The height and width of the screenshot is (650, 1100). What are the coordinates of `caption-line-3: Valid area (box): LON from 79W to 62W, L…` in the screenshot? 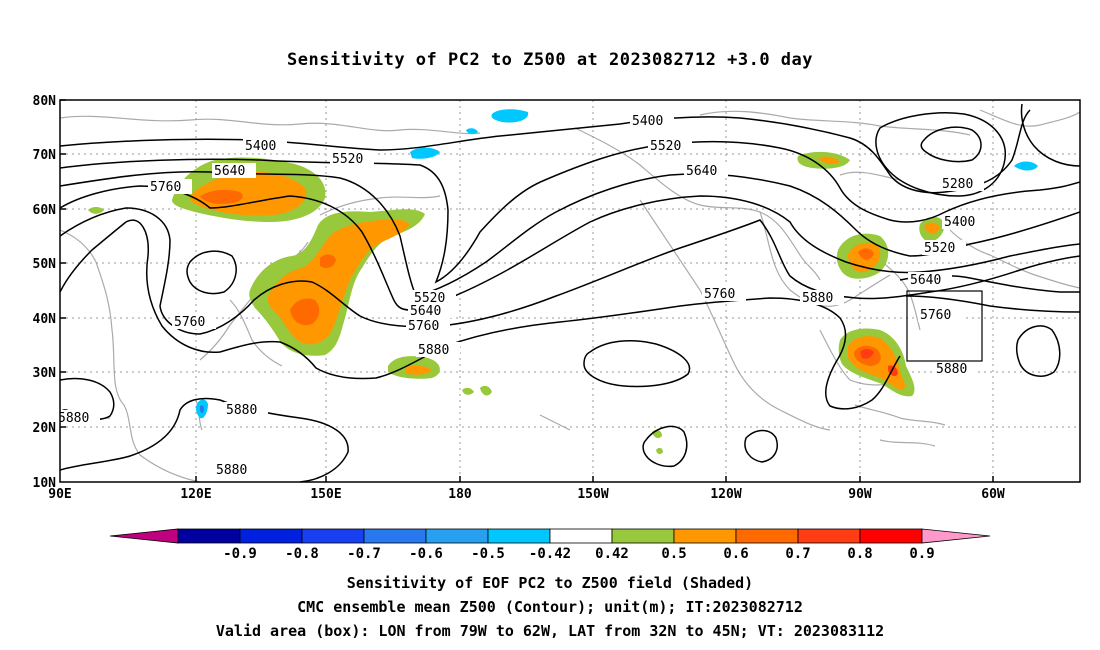 It's located at (550, 631).